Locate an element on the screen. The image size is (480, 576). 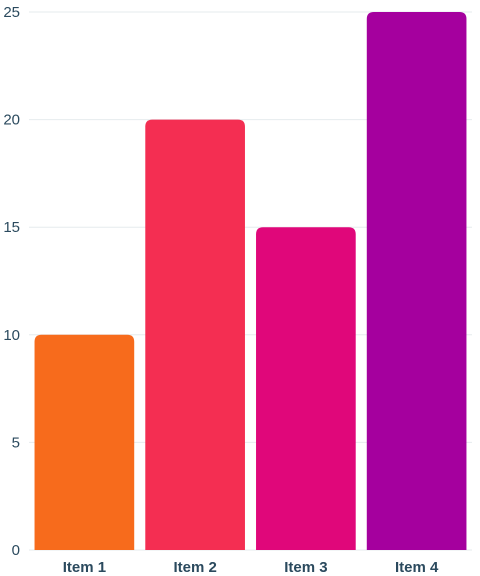
x-tick-label: Item 2 is located at coordinates (194, 567).